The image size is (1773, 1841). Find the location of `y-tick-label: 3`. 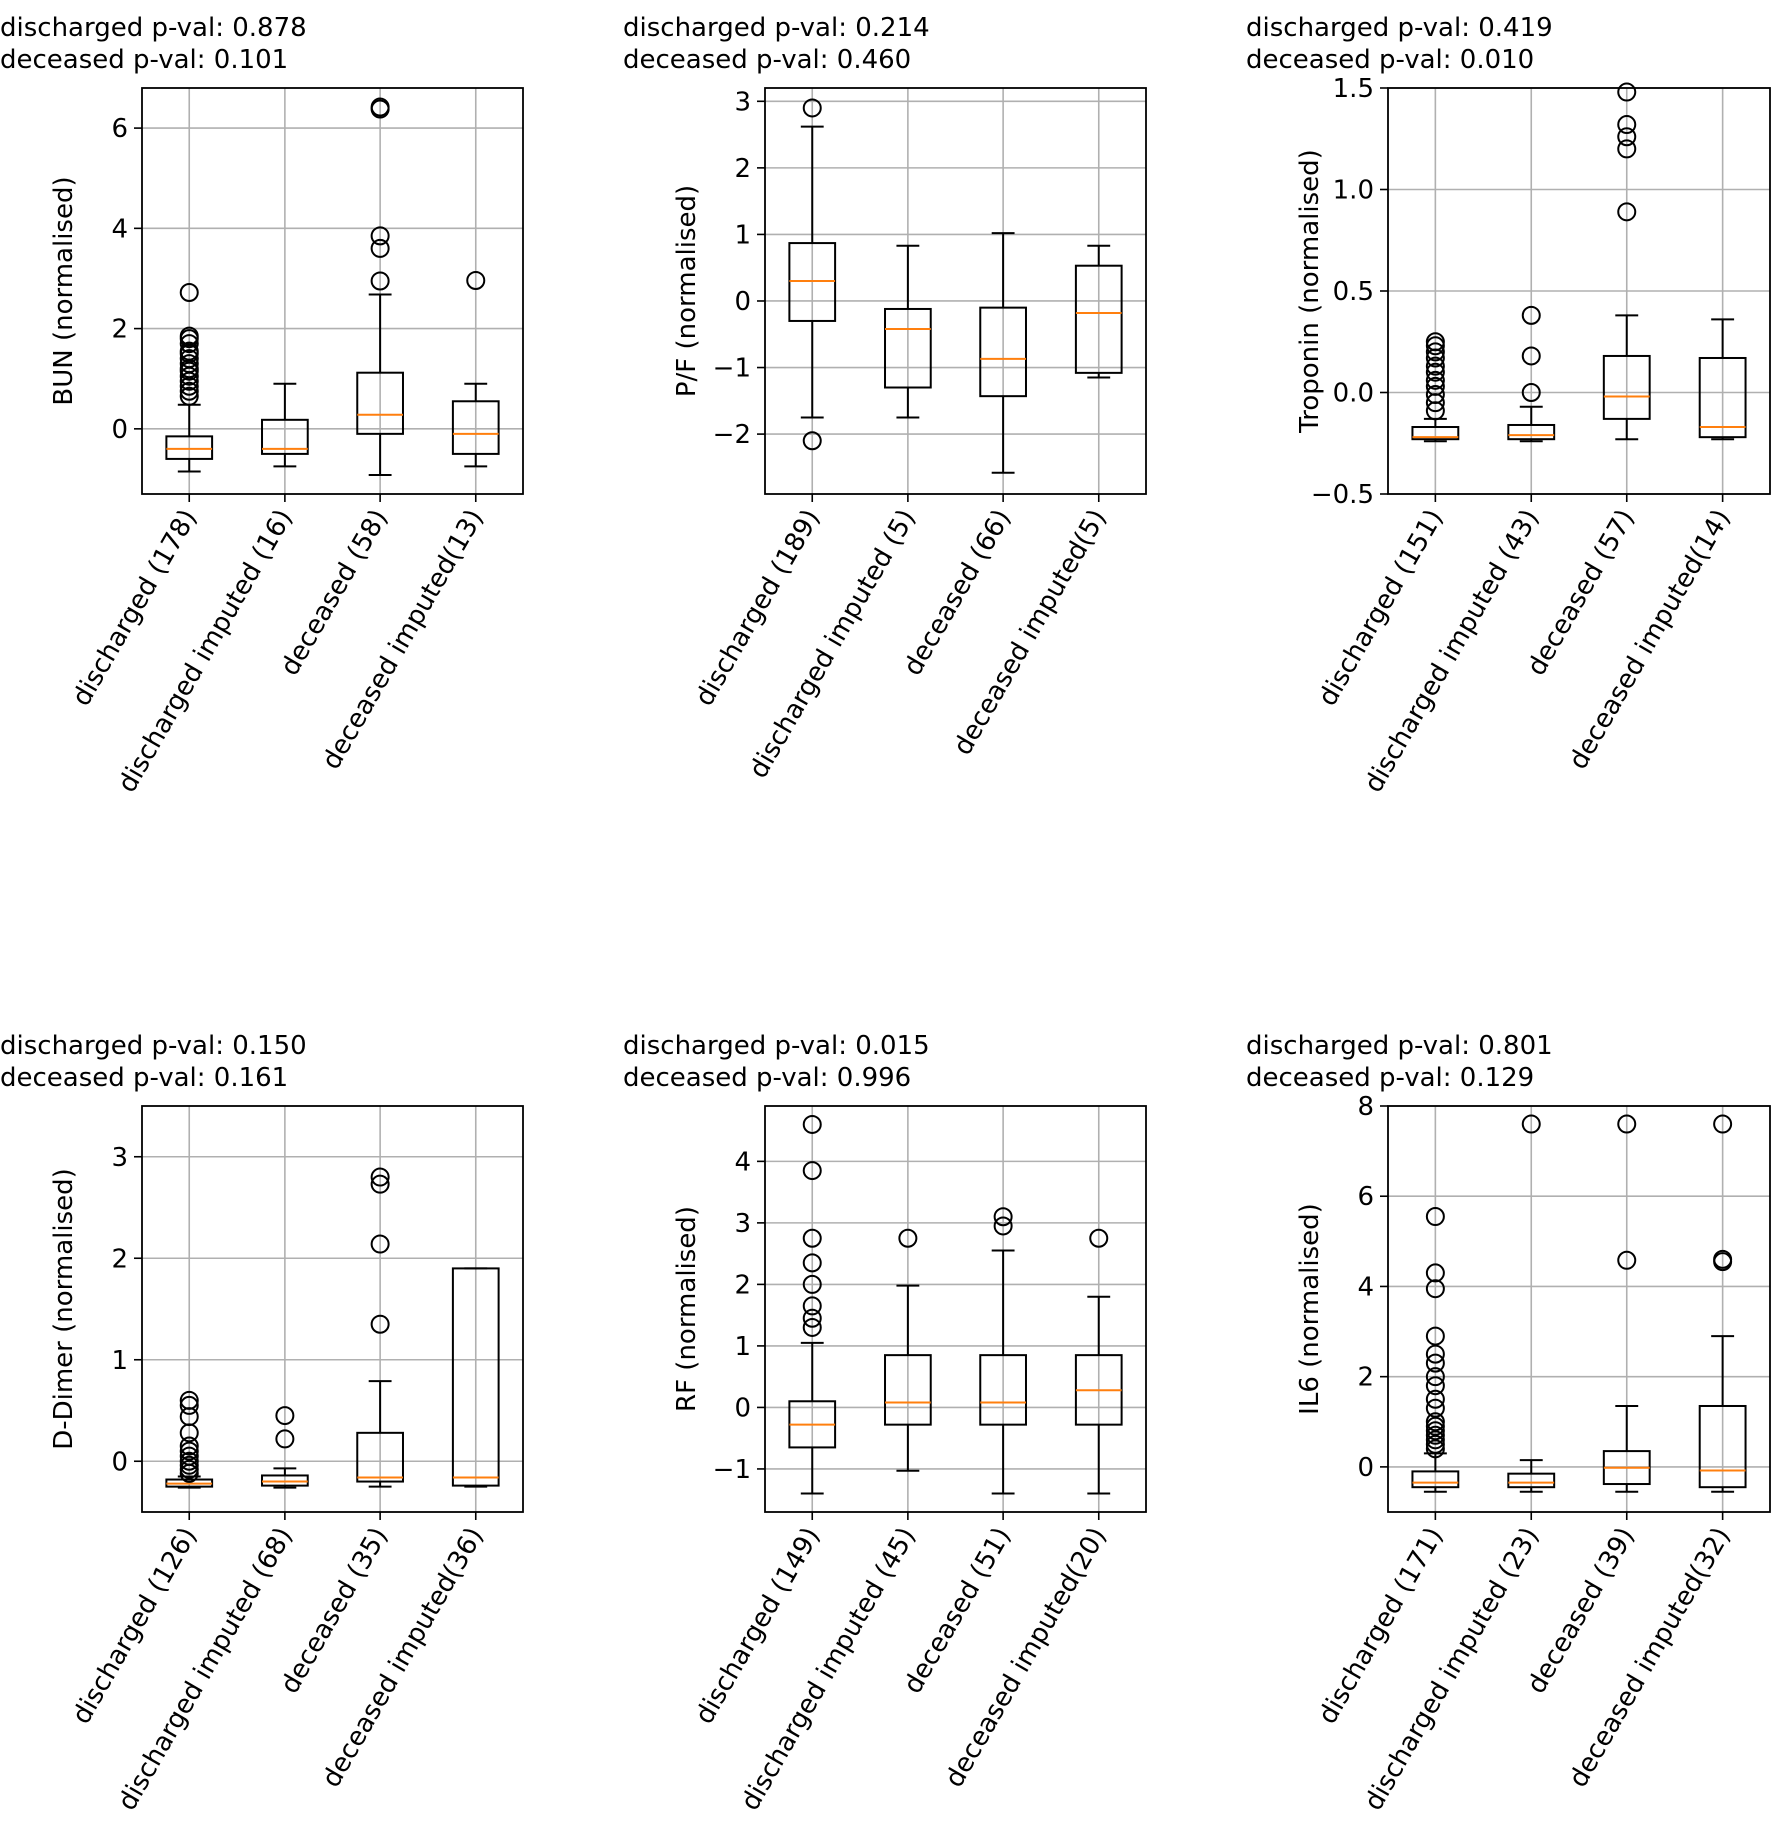

y-tick-label: 3 is located at coordinates (742, 1224).